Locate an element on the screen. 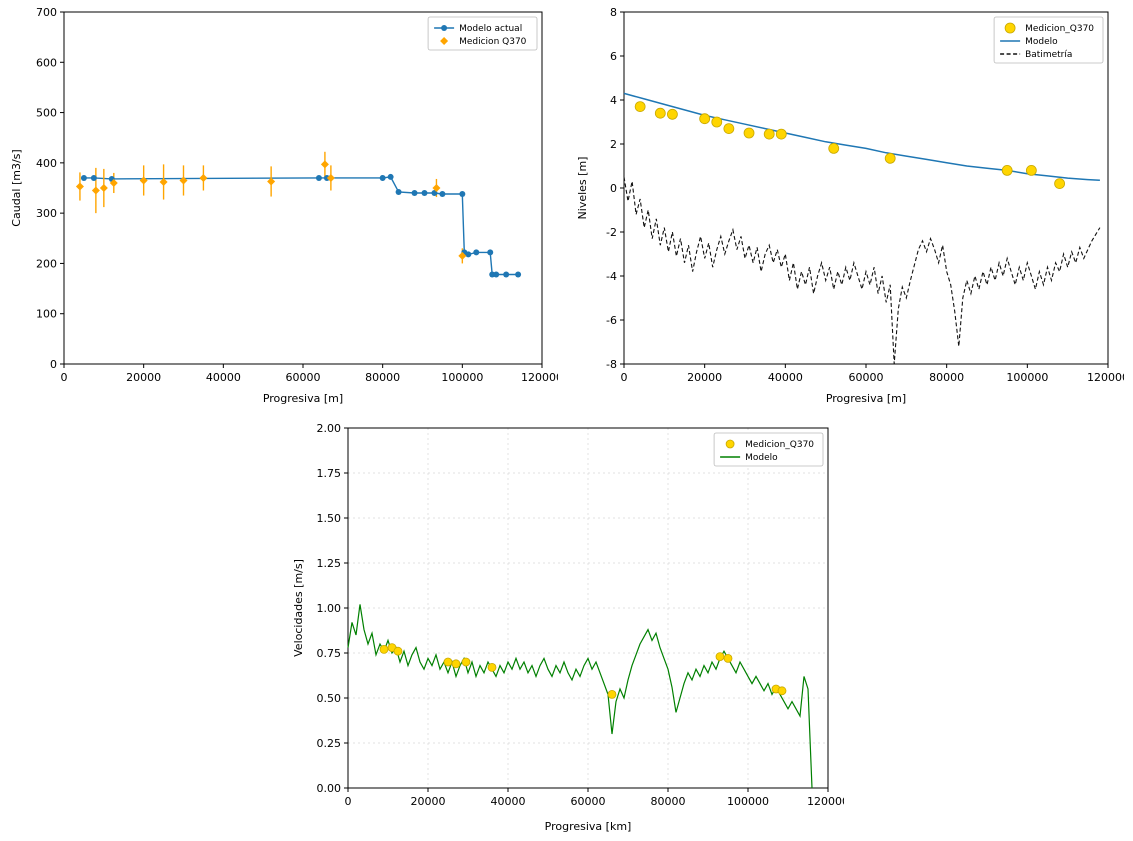 This screenshot has height=841, width=1133. svg-text: 600 is located at coordinates (46, 62).